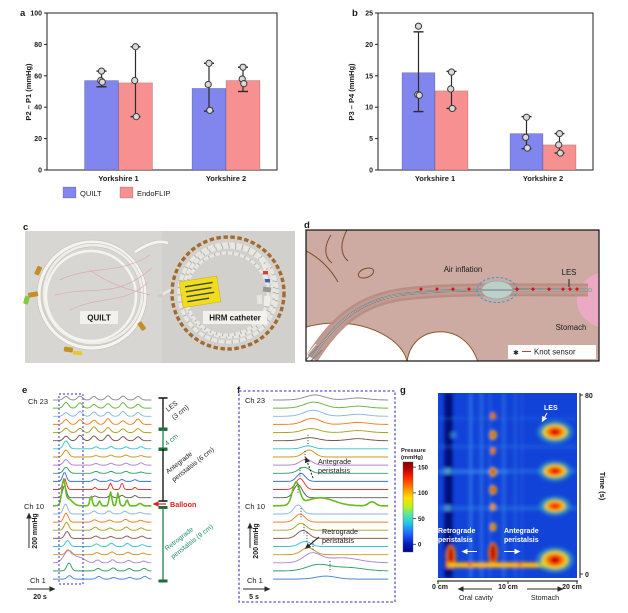 The height and width of the screenshot is (613, 628). Describe the element at coordinates (331, 558) in the screenshot. I see `trace-ch3` at that location.